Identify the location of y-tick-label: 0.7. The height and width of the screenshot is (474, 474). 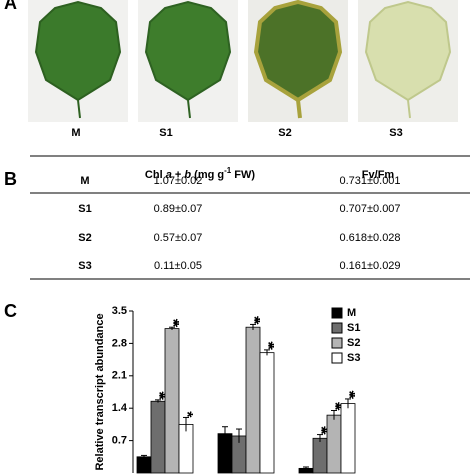
(119, 441).